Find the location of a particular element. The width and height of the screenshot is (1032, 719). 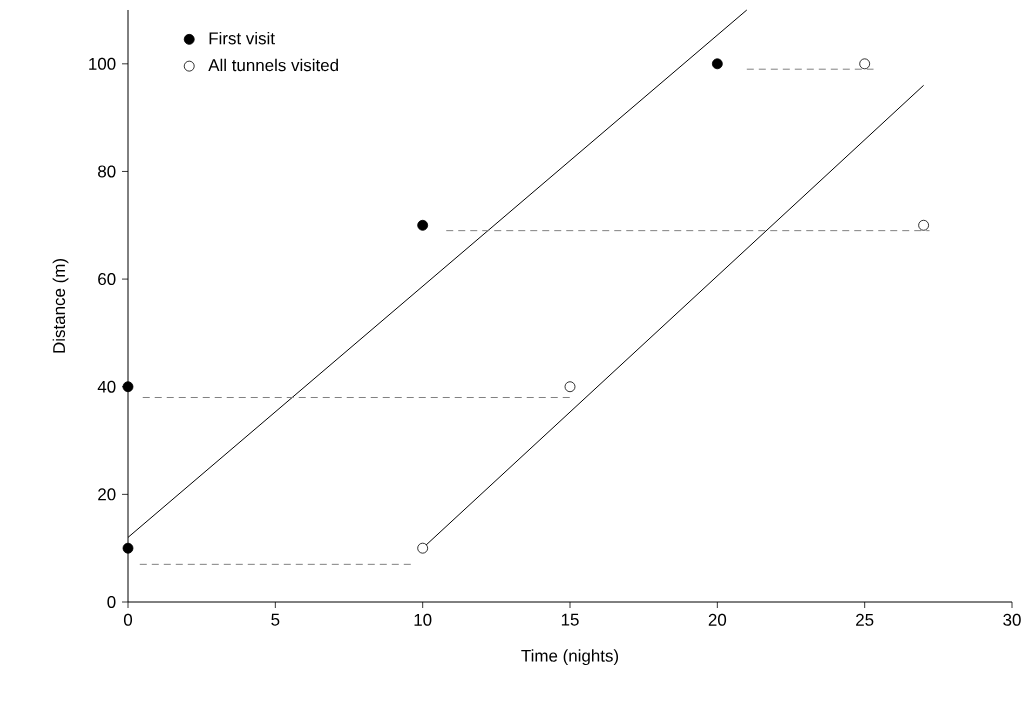

x-tick-label: 10 is located at coordinates (423, 619).